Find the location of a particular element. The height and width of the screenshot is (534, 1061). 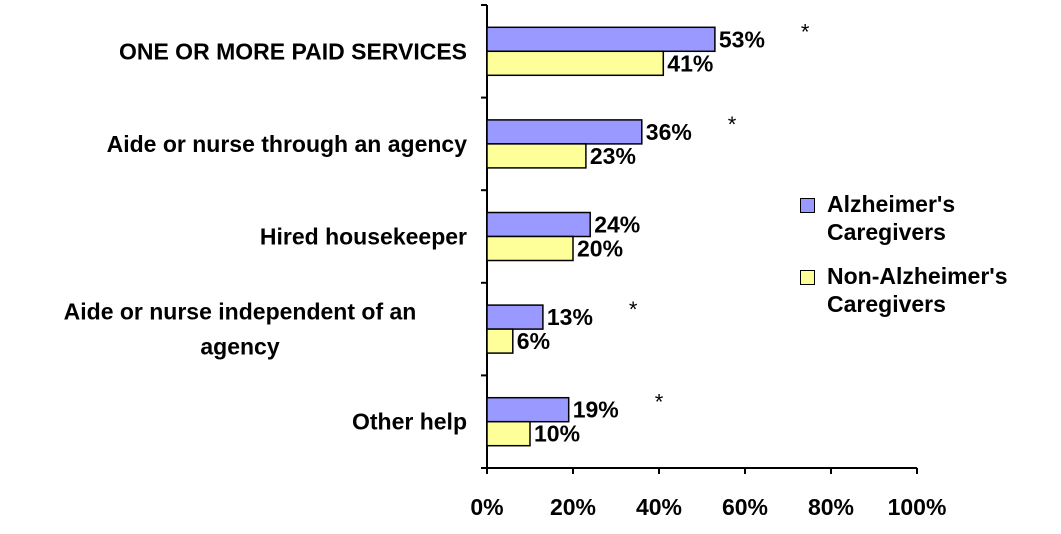

data-label: 20% is located at coordinates (600, 249).